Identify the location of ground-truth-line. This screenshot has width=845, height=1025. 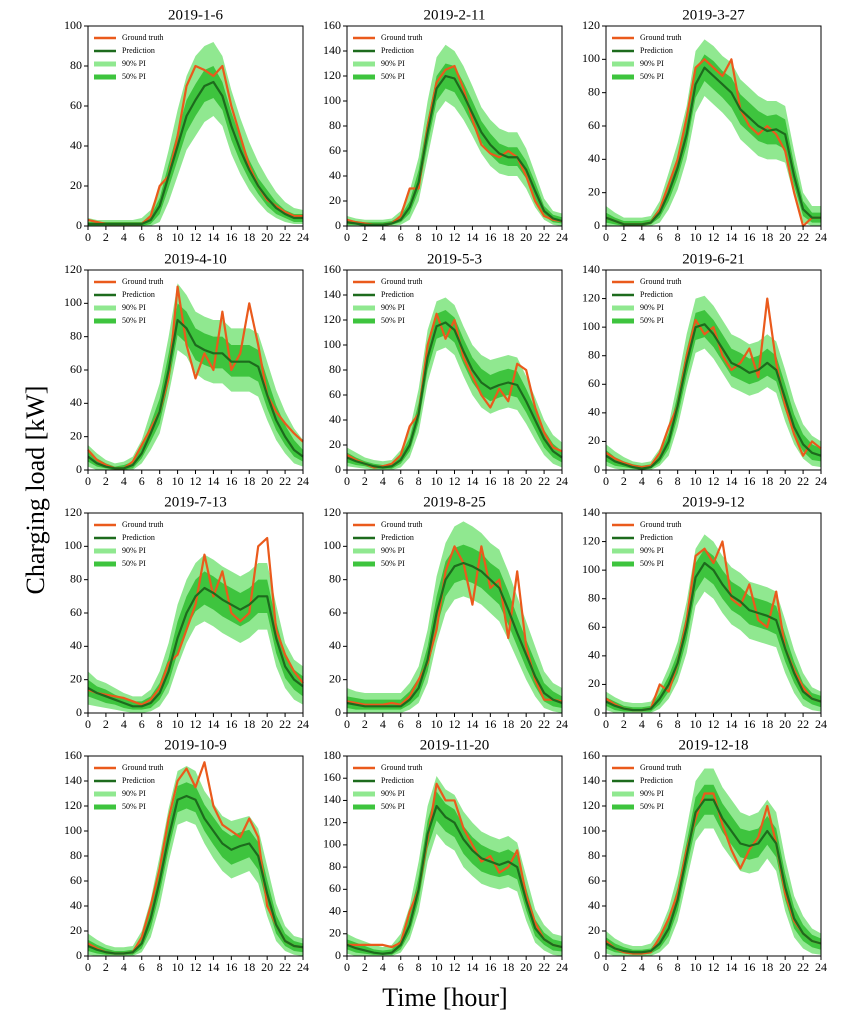
(195, 621).